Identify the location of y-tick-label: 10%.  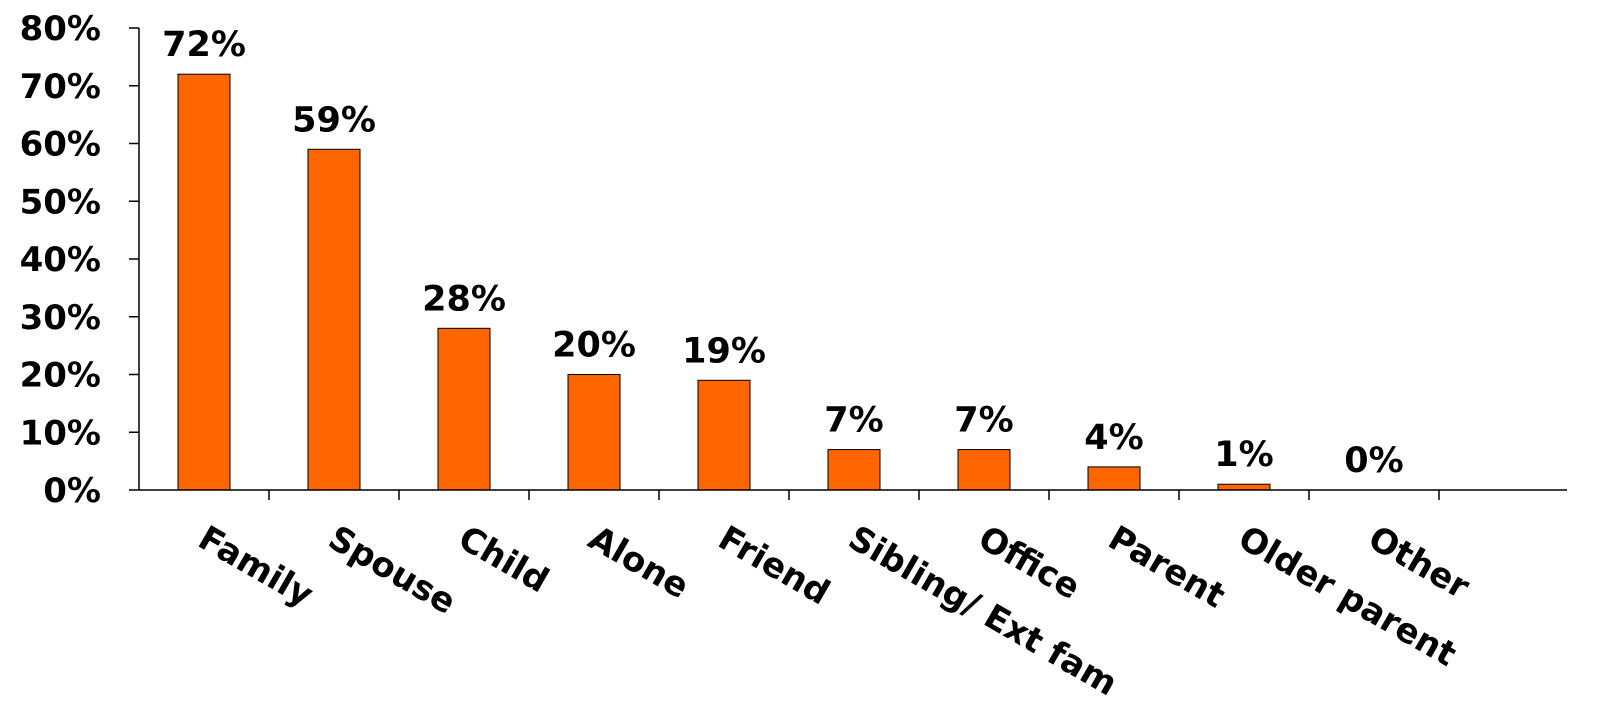
(60, 433).